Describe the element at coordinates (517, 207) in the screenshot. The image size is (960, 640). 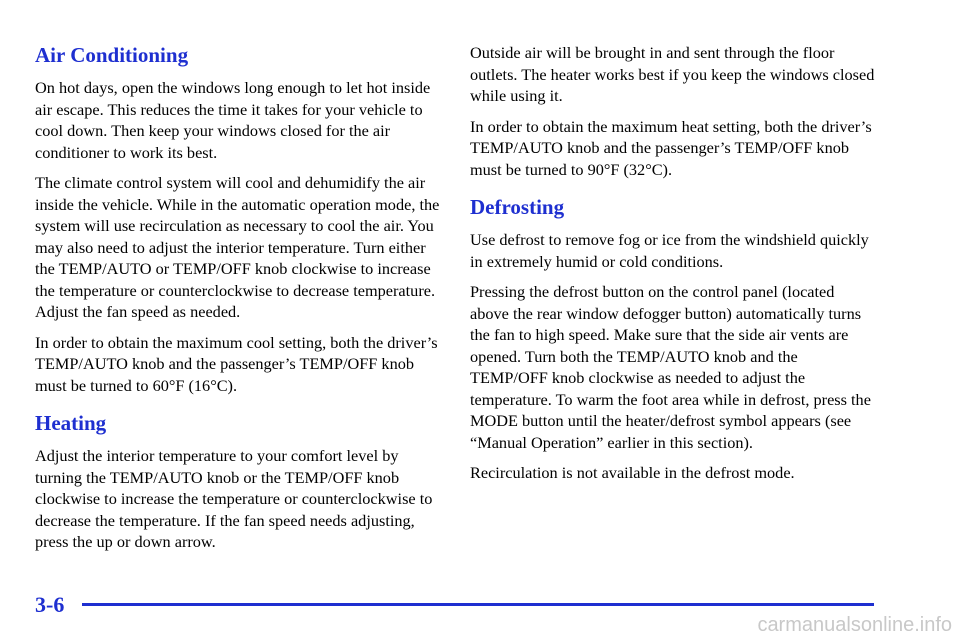
I see `section-heading: Defrosting` at that location.